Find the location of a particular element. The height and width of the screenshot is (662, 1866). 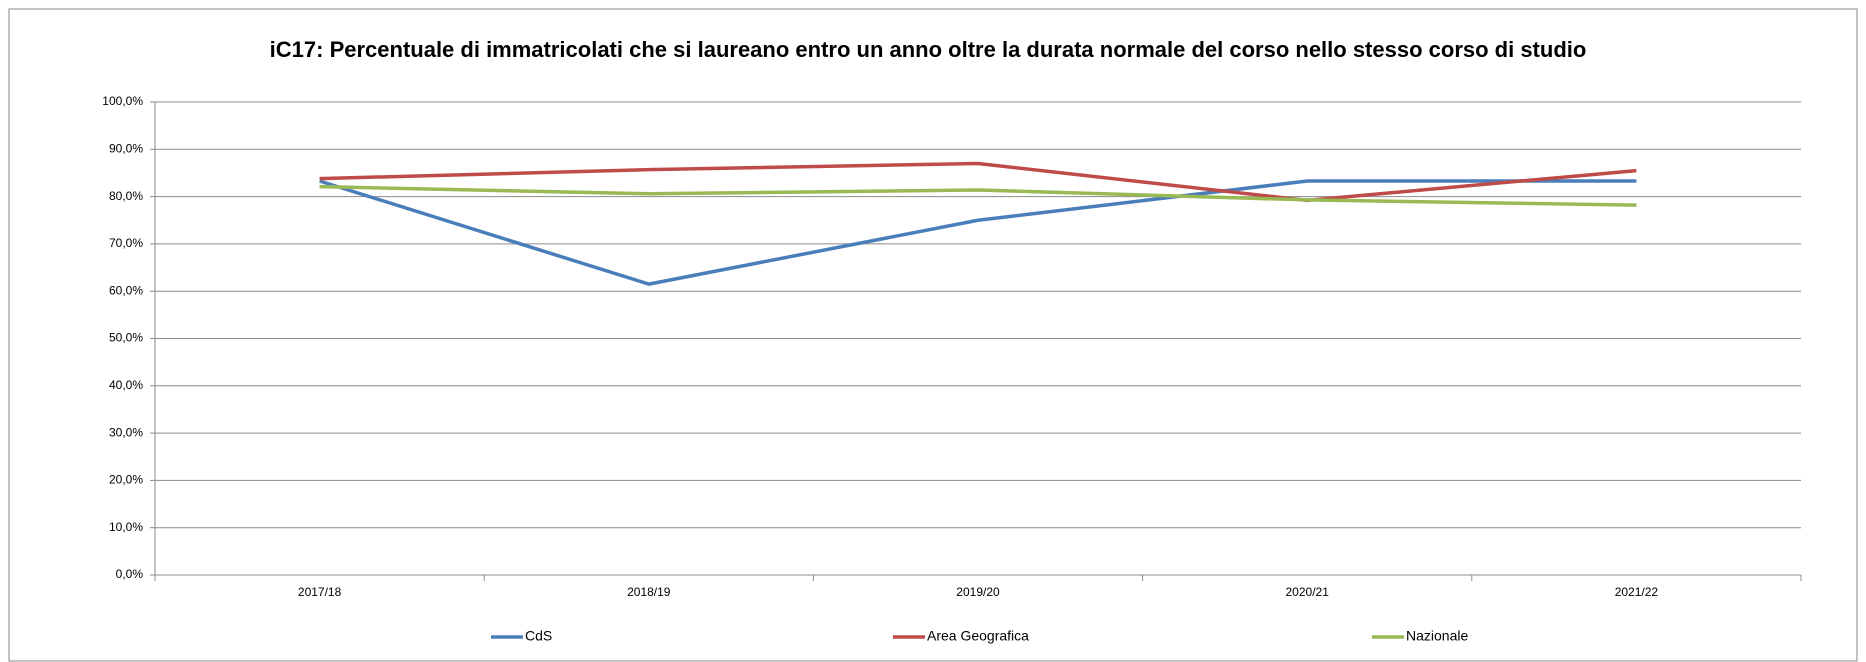

legend-label: CdS is located at coordinates (538, 636).